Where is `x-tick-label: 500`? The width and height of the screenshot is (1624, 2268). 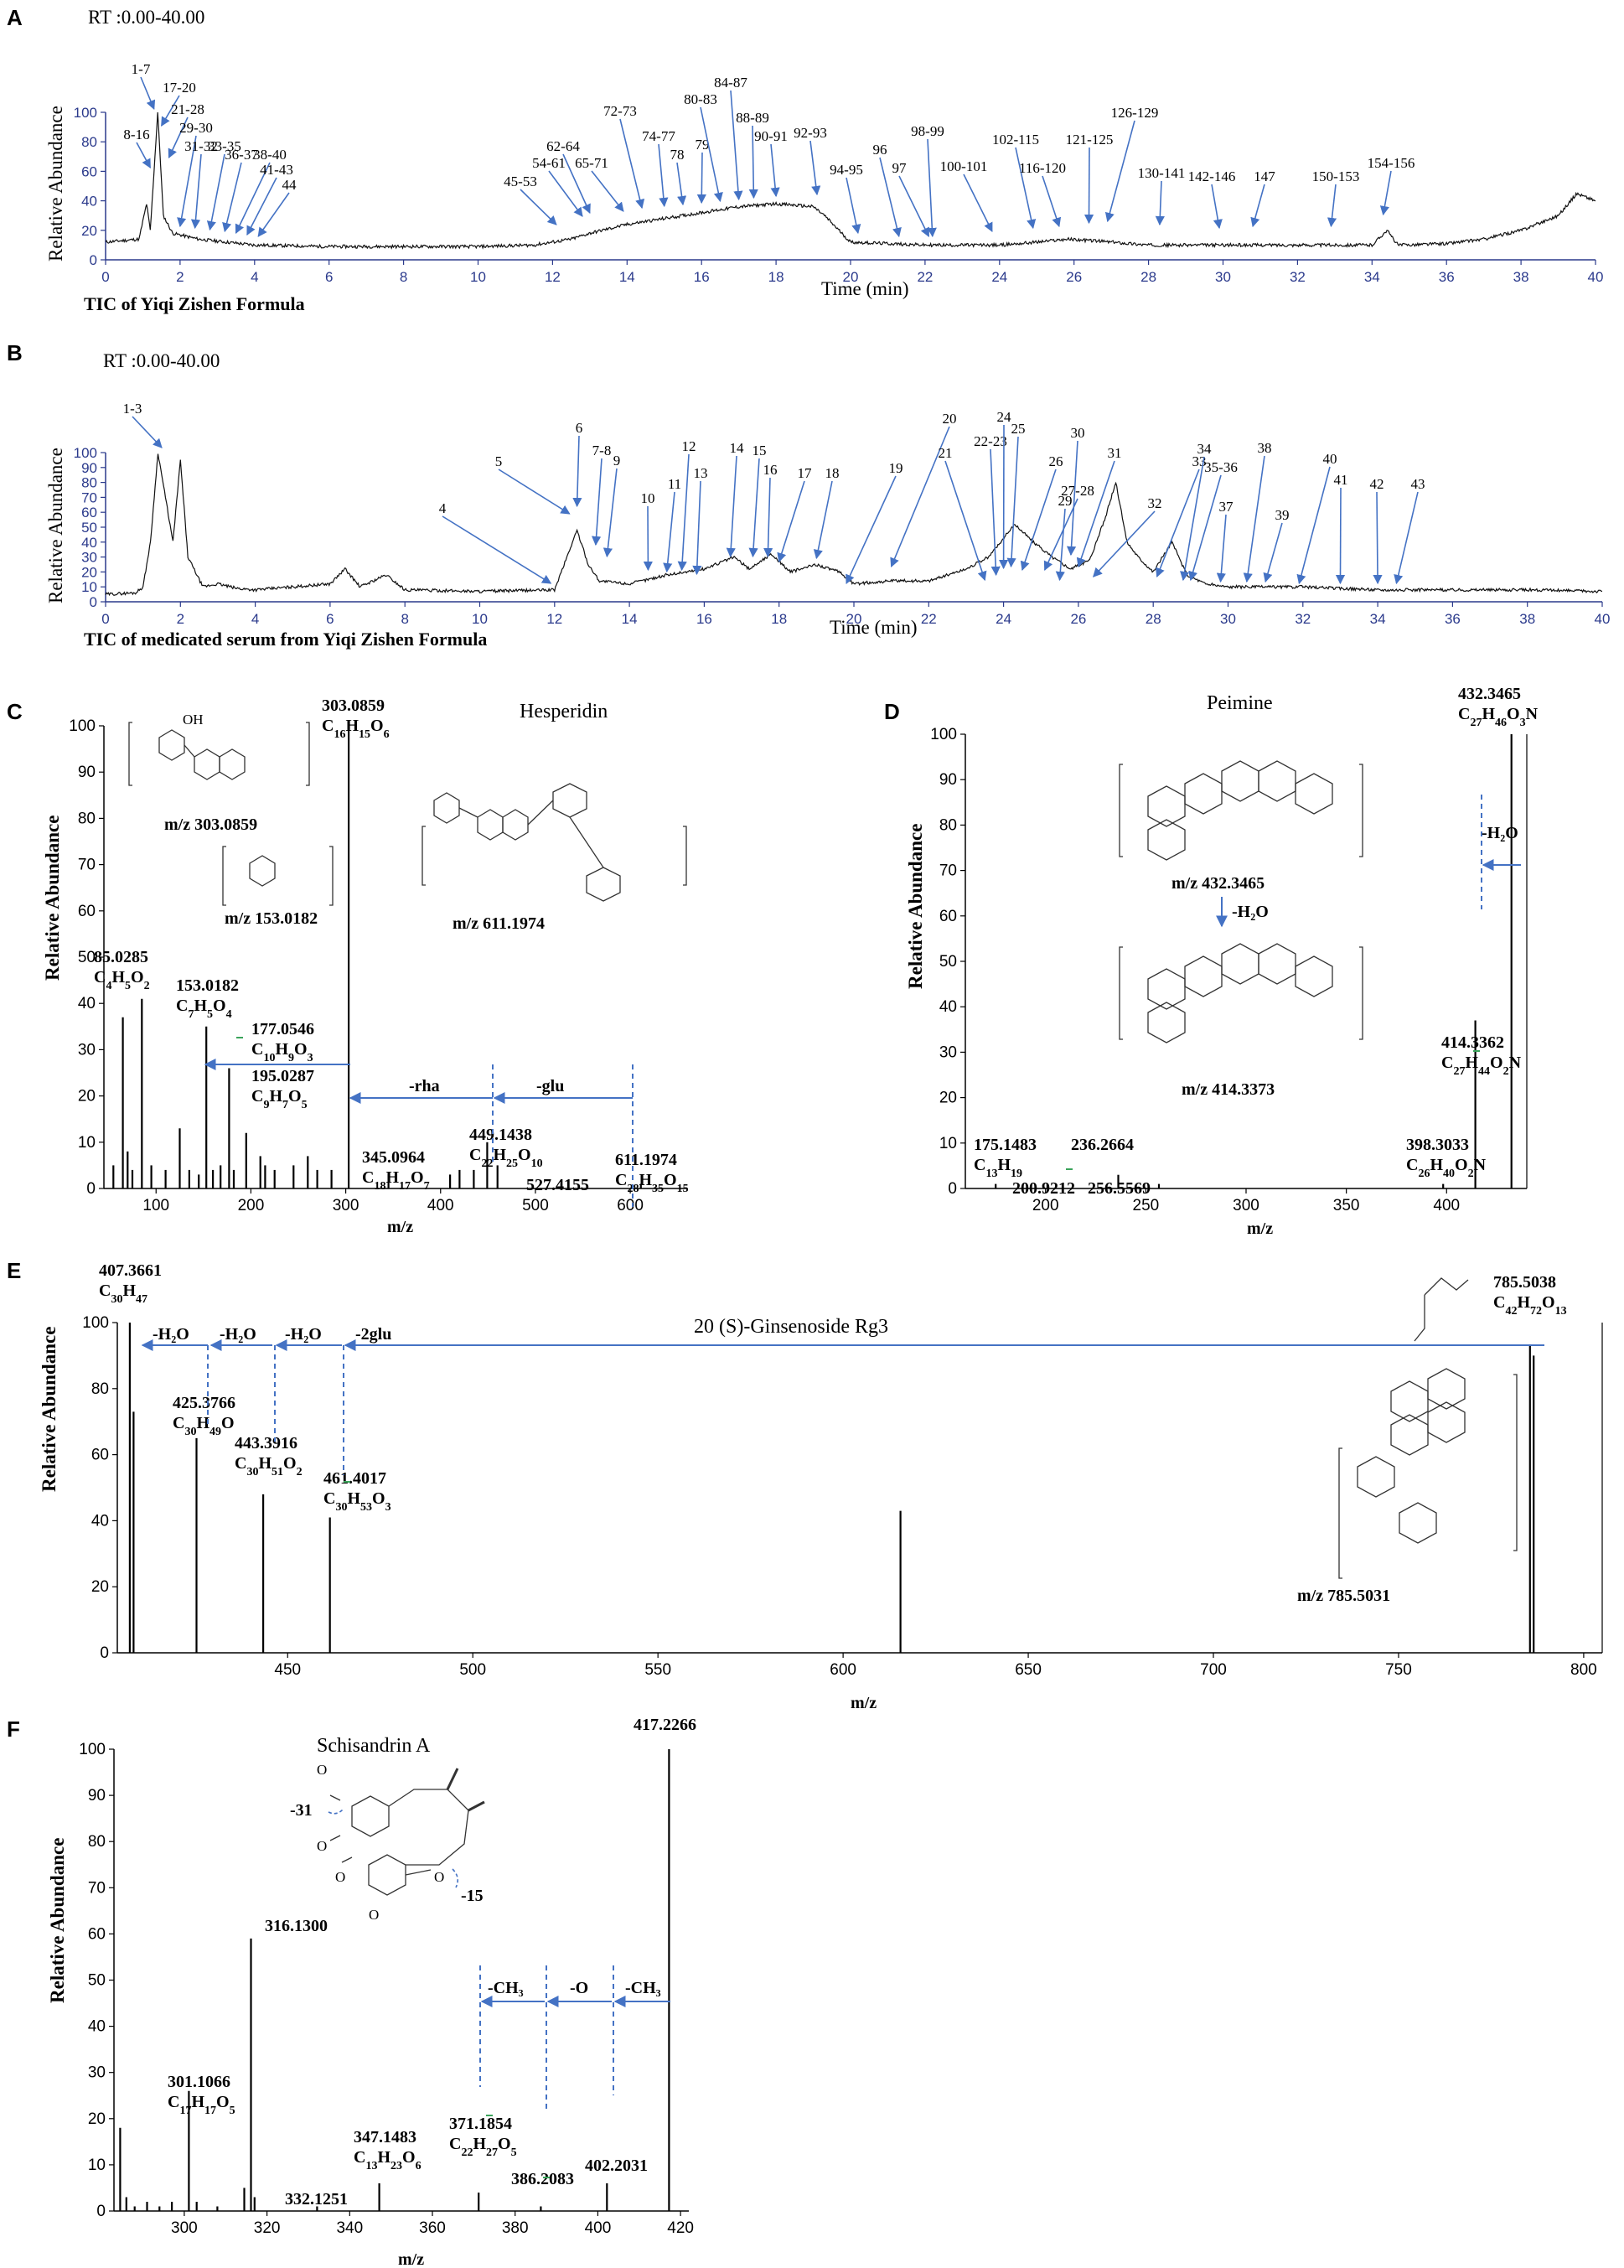
x-tick-label: 500 is located at coordinates (535, 1205).